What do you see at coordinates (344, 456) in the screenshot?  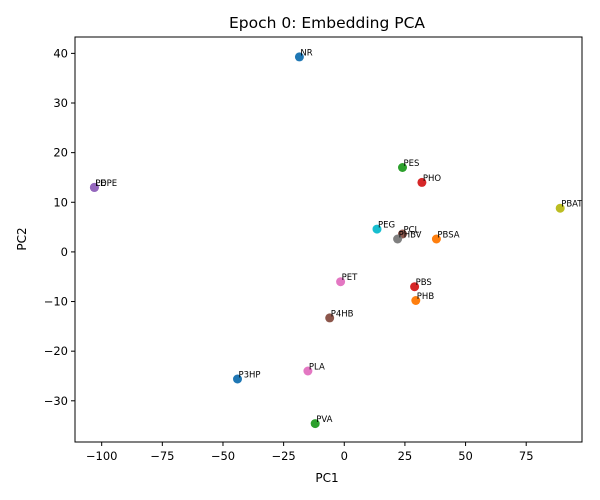 I see `x-tick-label: 0` at bounding box center [344, 456].